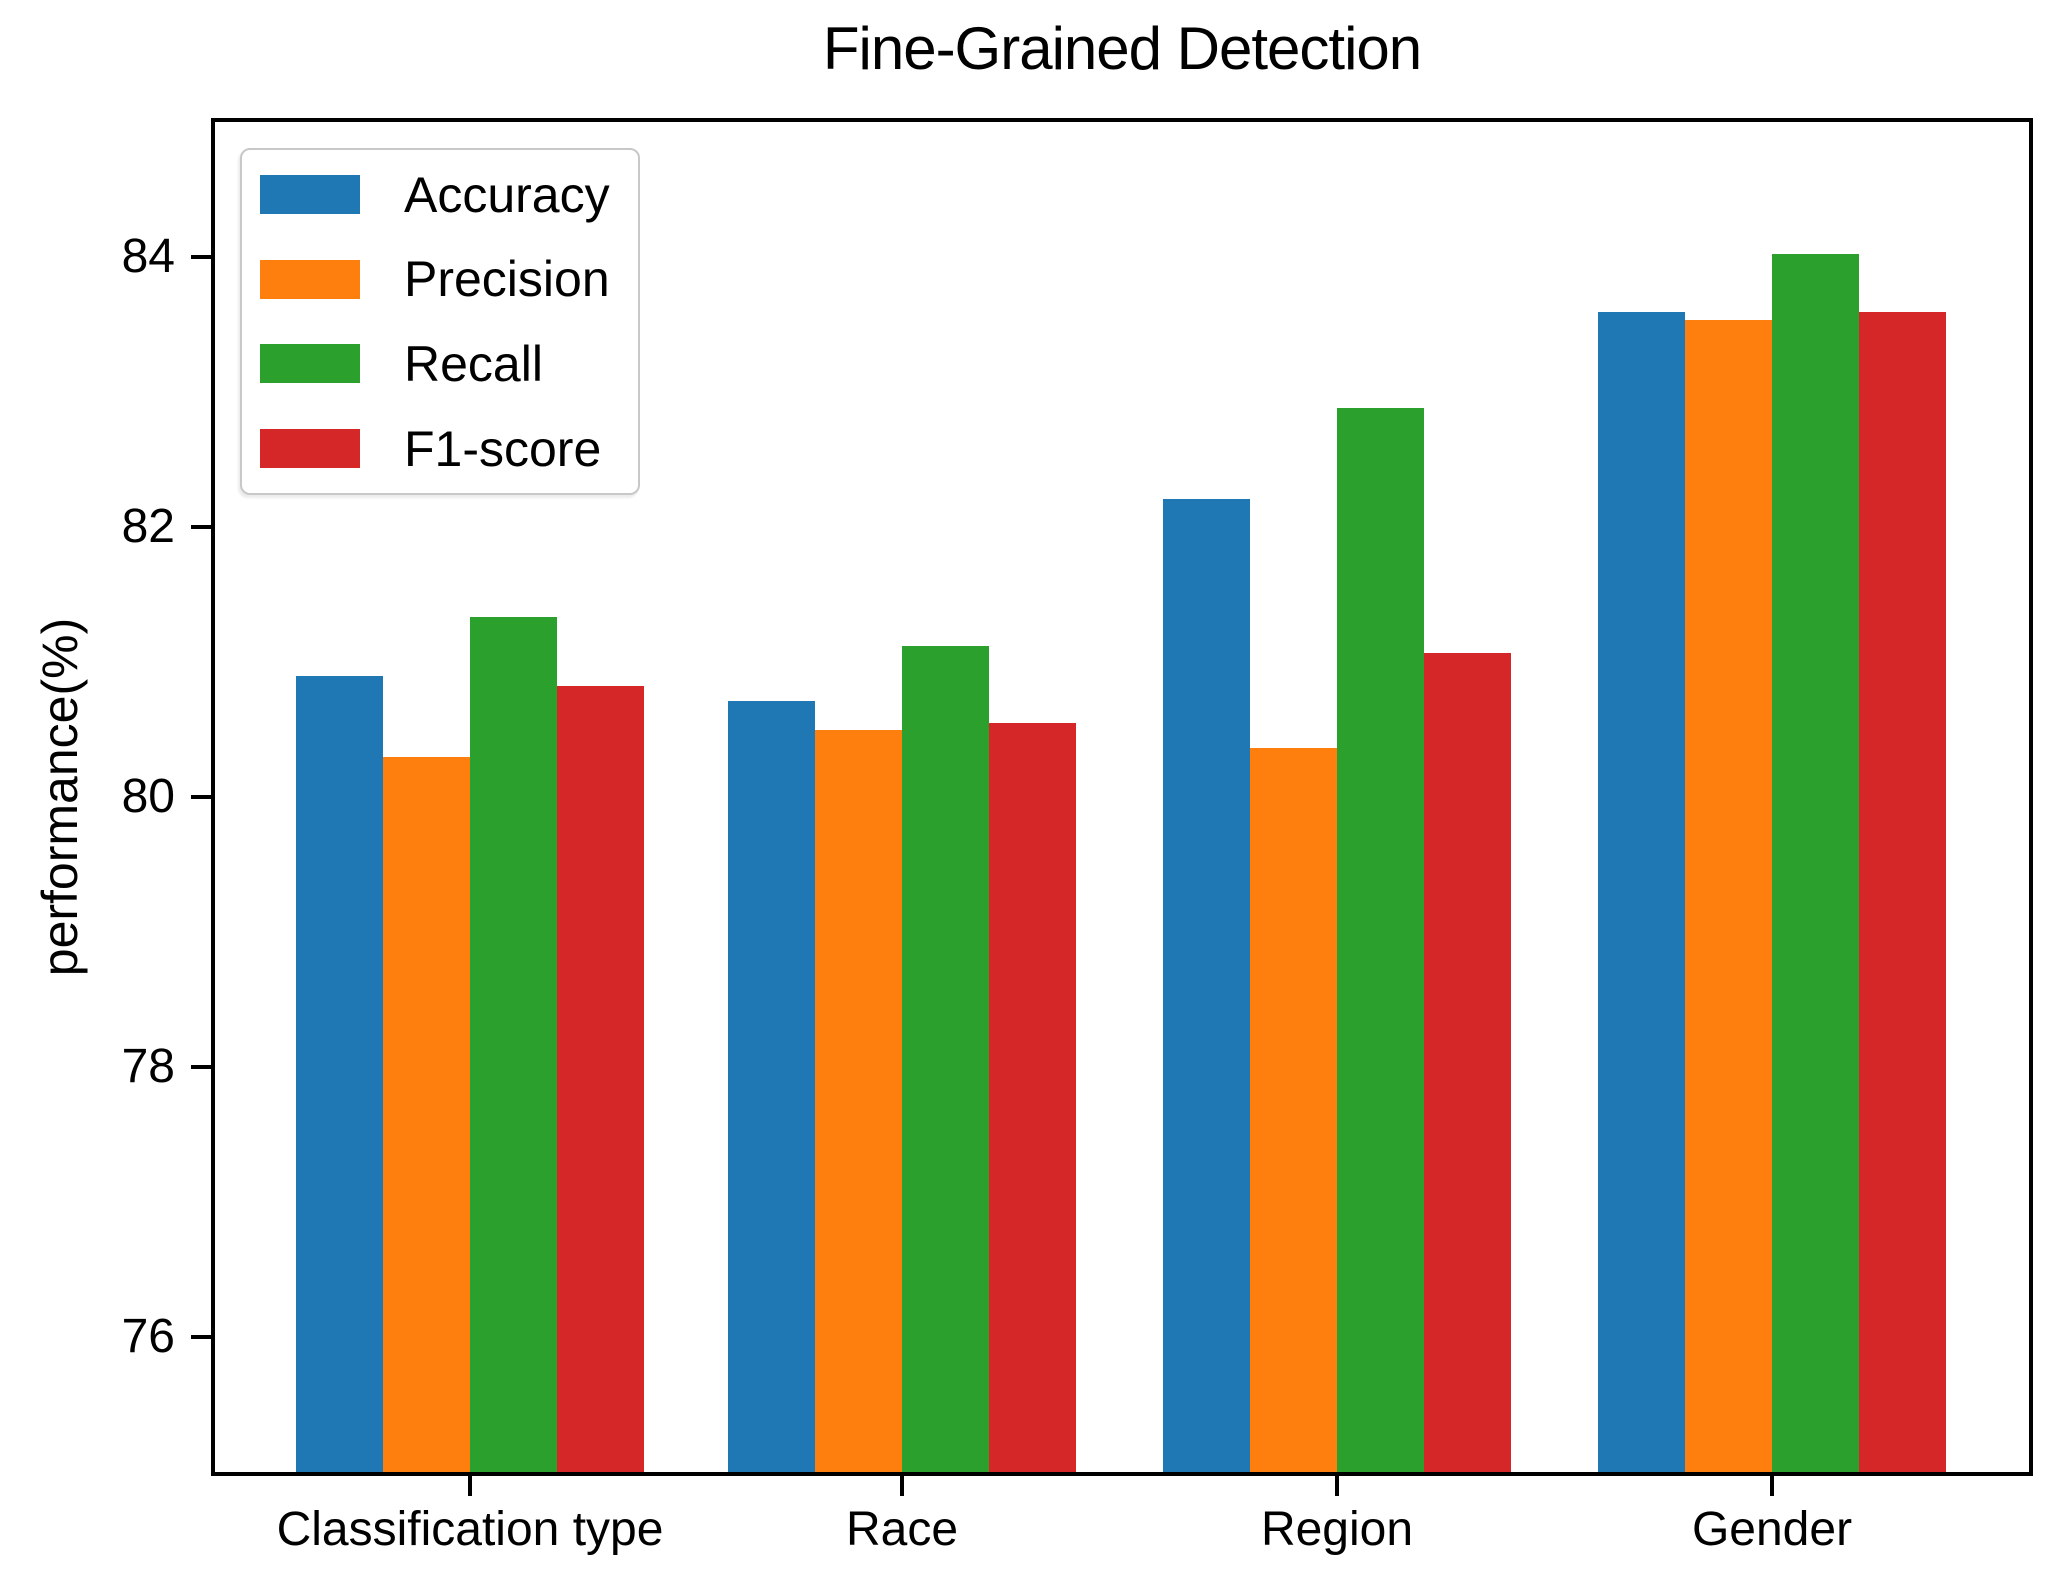  I want to click on chart-title: Fine-Grained Detection, so click(1122, 48).